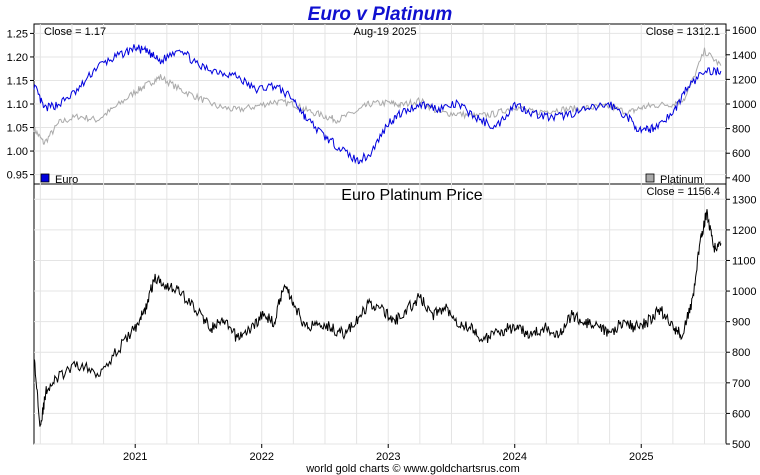 This screenshot has width=760, height=475. What do you see at coordinates (388, 457) in the screenshot?
I see `x-axis-tick-2: 2023` at bounding box center [388, 457].